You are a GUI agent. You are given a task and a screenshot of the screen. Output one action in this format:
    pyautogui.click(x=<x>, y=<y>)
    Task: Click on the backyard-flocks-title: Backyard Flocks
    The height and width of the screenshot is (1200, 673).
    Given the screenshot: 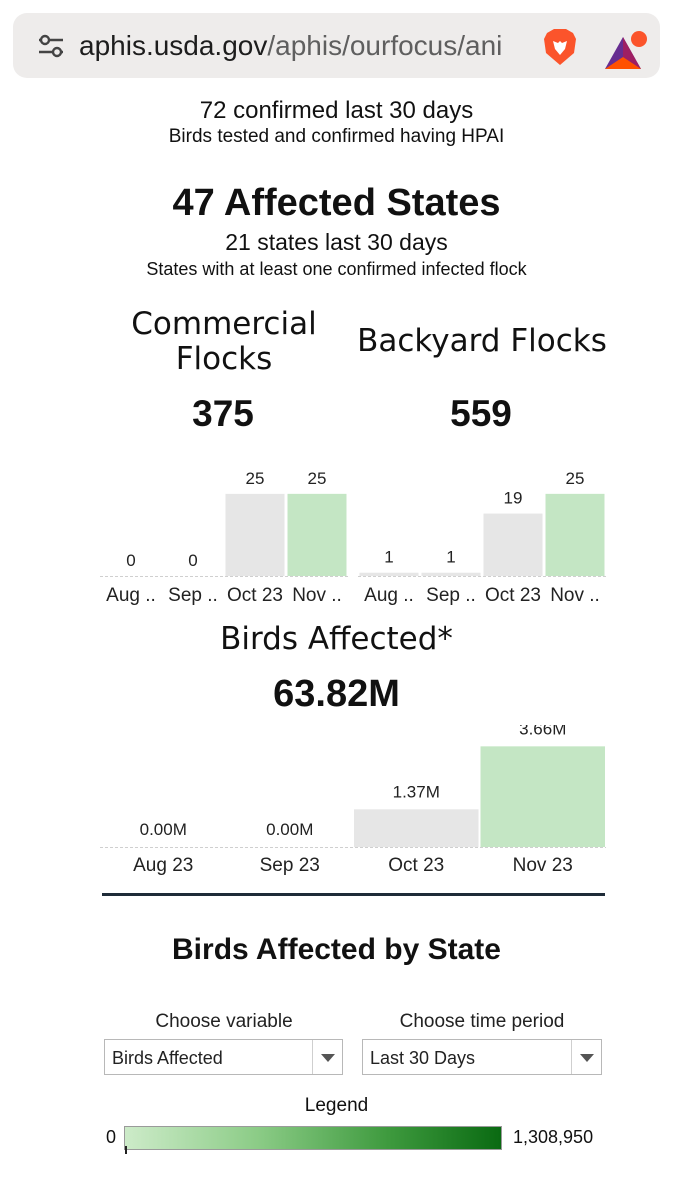 What is the action you would take?
    pyautogui.click(x=482, y=341)
    